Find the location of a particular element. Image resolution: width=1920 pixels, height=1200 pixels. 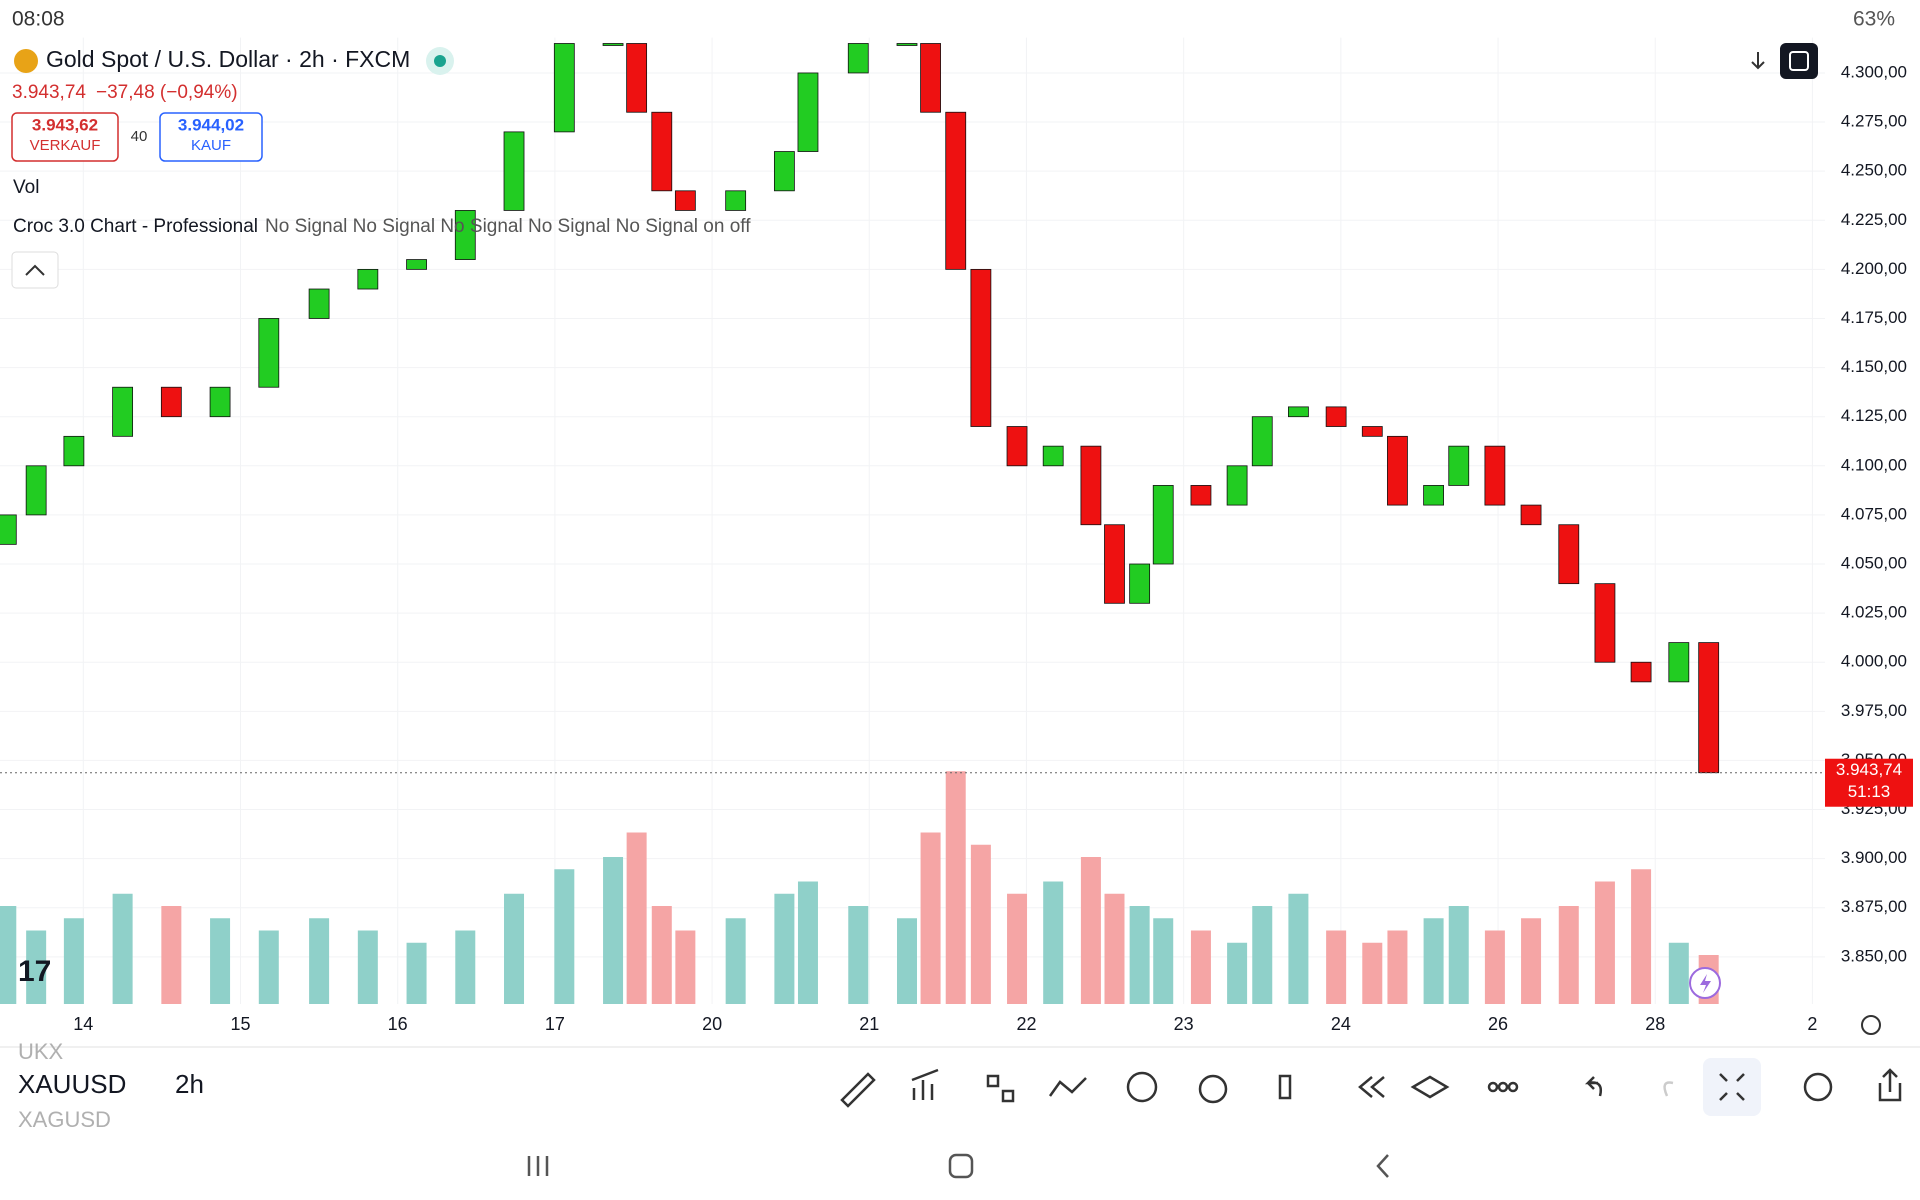

x-tick-label: 20 is located at coordinates (712, 1024).